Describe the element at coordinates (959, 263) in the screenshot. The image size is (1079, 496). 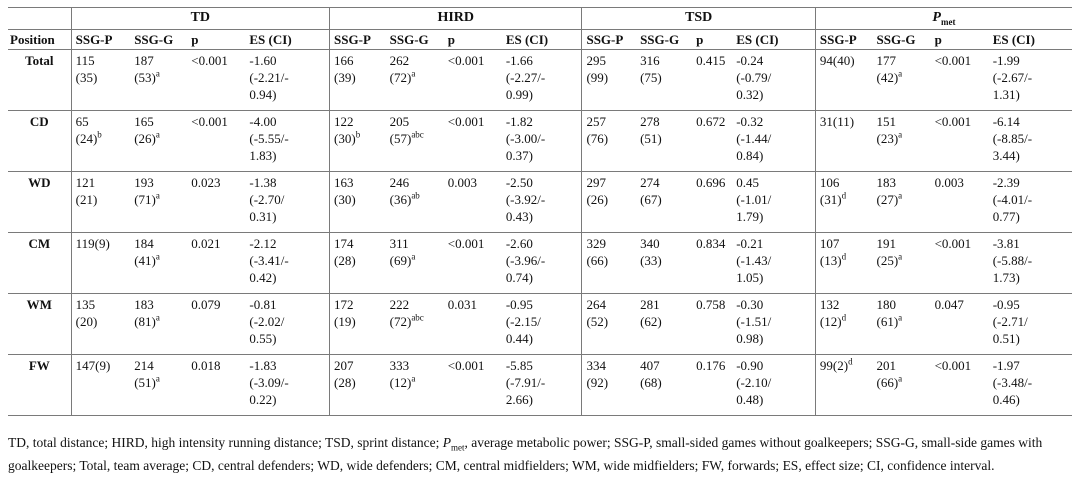
I see `table-cell: <0.001` at that location.